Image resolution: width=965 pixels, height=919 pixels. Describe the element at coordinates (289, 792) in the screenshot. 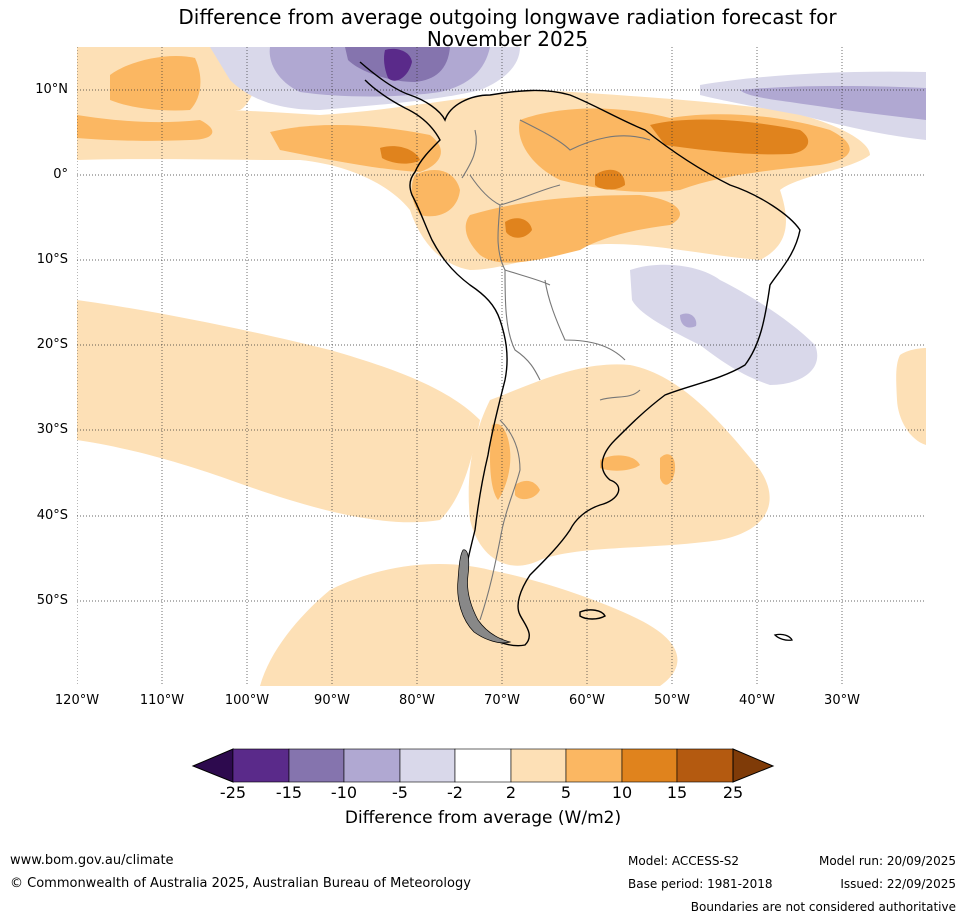

I see `colorbar-tick: -15` at that location.